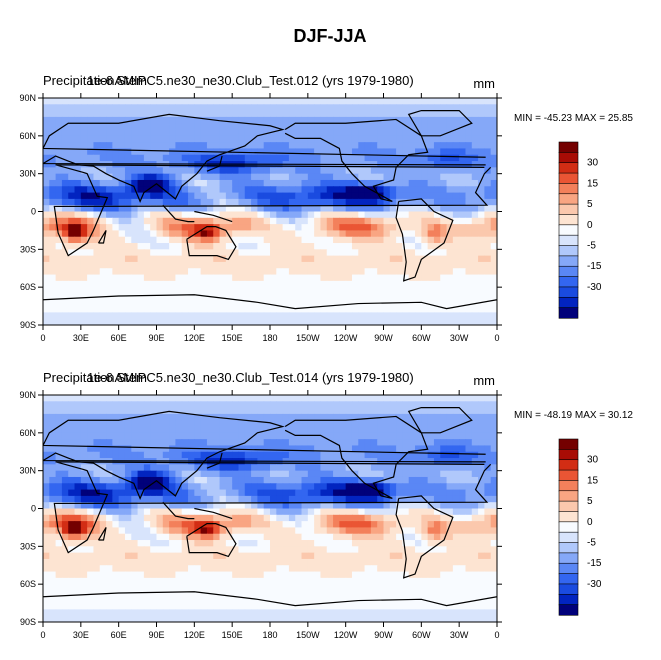  What do you see at coordinates (568, 220) in the screenshot?
I see `colorbar-swatch` at bounding box center [568, 220].